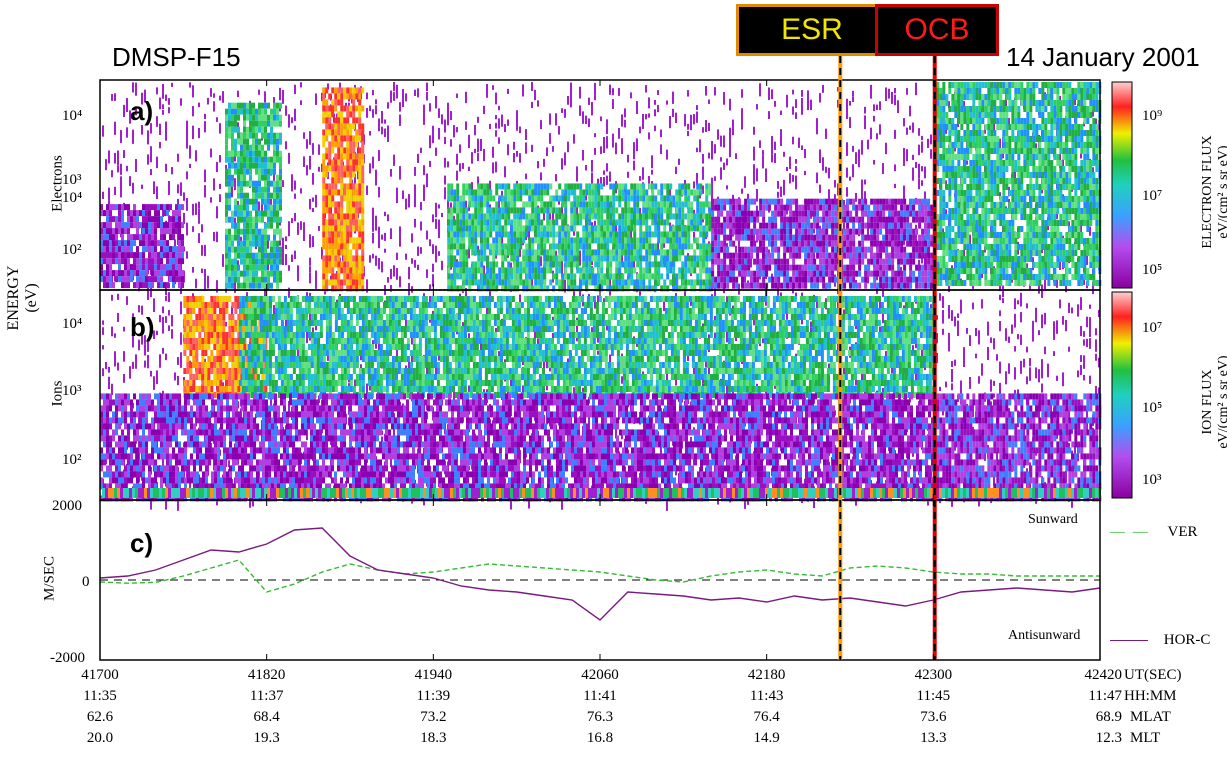 The image size is (1227, 763). What do you see at coordinates (812, 29) in the screenshot?
I see `esr-label: ESR` at bounding box center [812, 29].